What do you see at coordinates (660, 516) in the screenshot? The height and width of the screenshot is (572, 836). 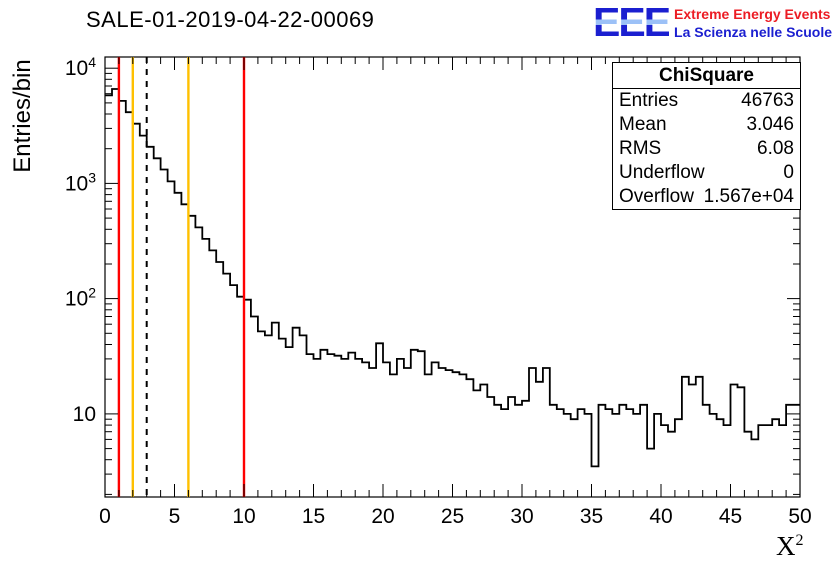 I see `svg-text: 40` at bounding box center [660, 516].